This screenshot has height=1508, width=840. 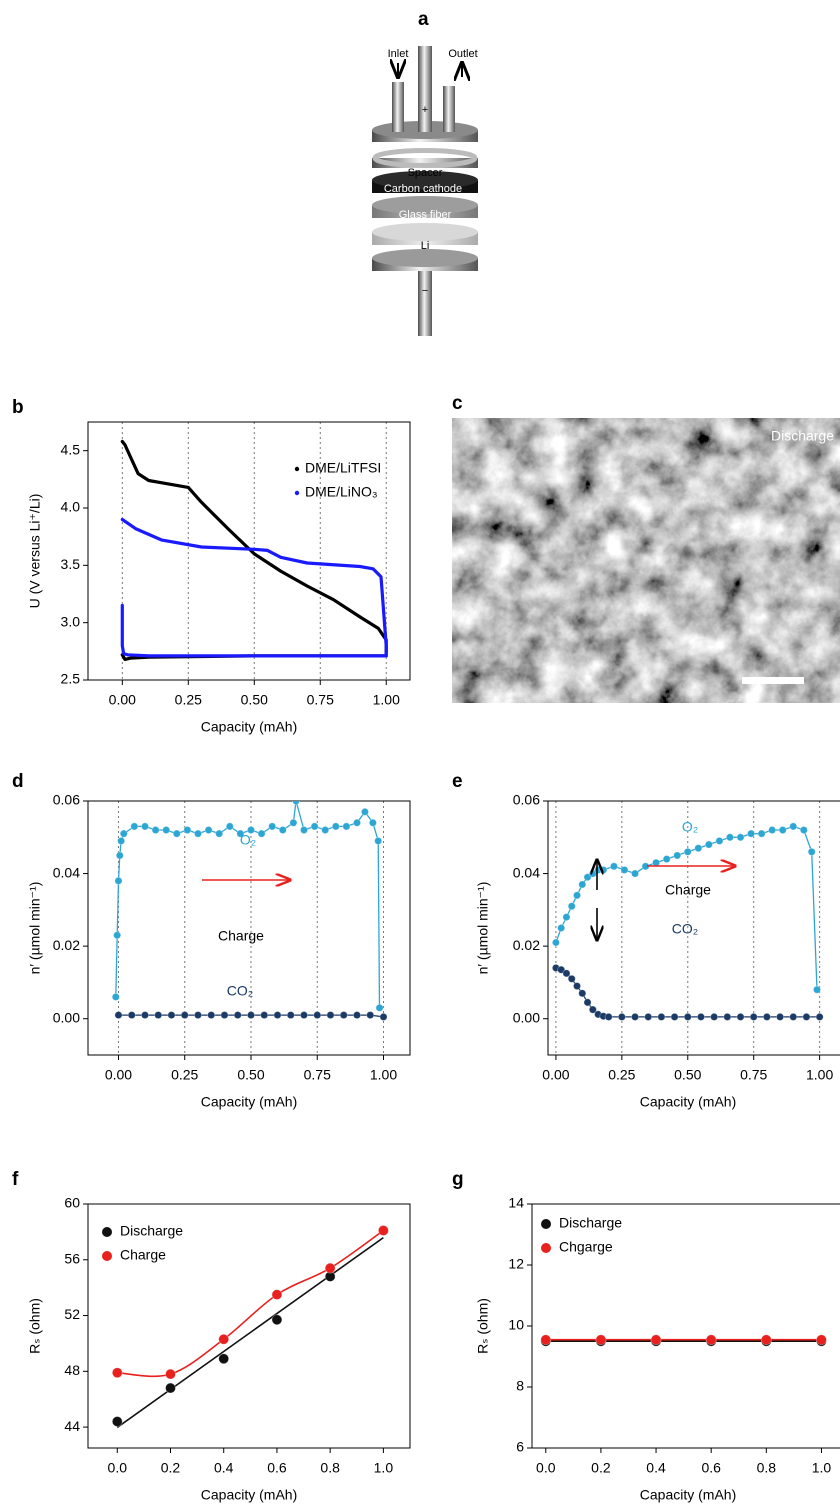 What do you see at coordinates (72, 1203) in the screenshot?
I see `y-tick-label: 60` at bounding box center [72, 1203].